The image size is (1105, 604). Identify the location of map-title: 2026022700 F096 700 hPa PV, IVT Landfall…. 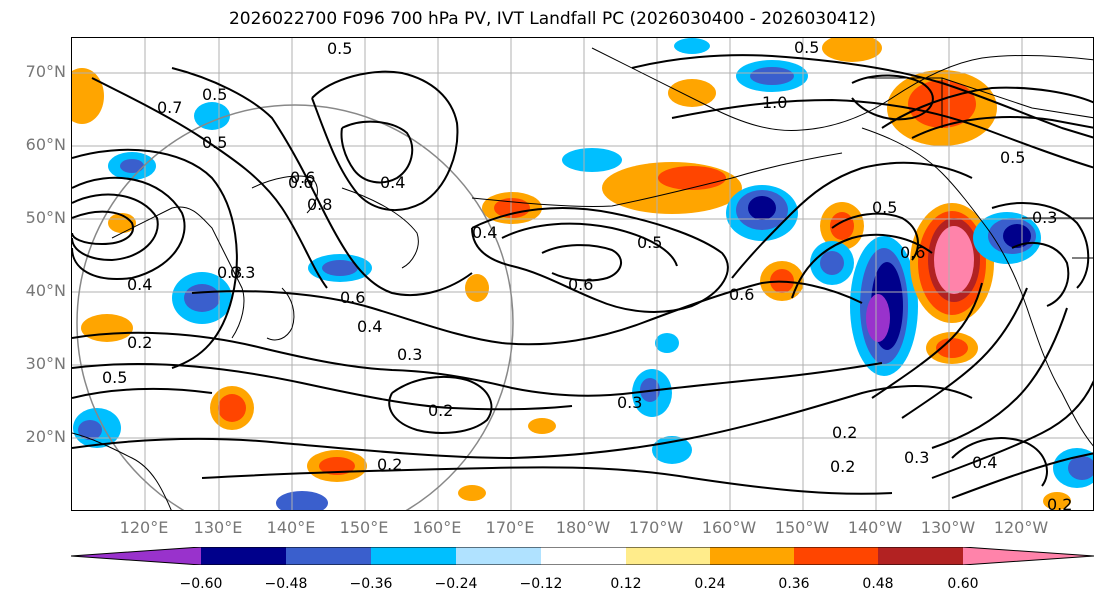
(552, 19).